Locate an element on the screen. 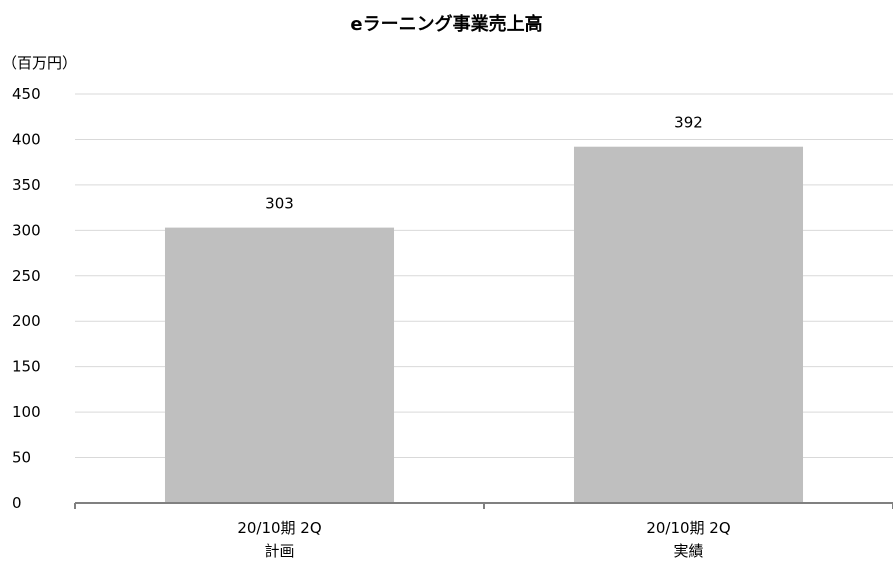  y-tick-label: 150 is located at coordinates (26, 367).